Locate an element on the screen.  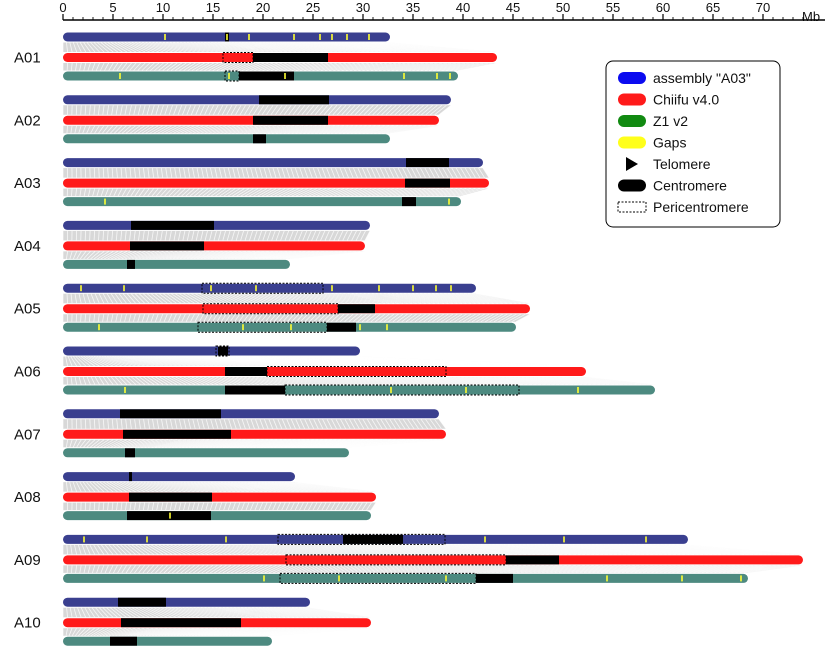
pericentromere is located at coordinates (356, 371).